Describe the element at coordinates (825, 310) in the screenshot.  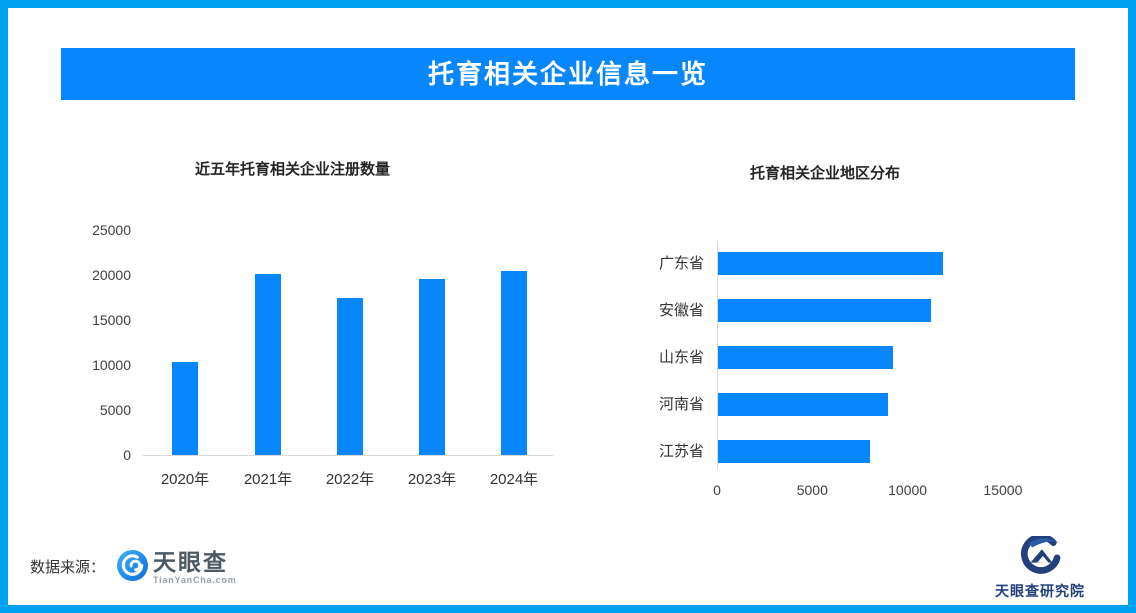
I see `bar-安徽省` at that location.